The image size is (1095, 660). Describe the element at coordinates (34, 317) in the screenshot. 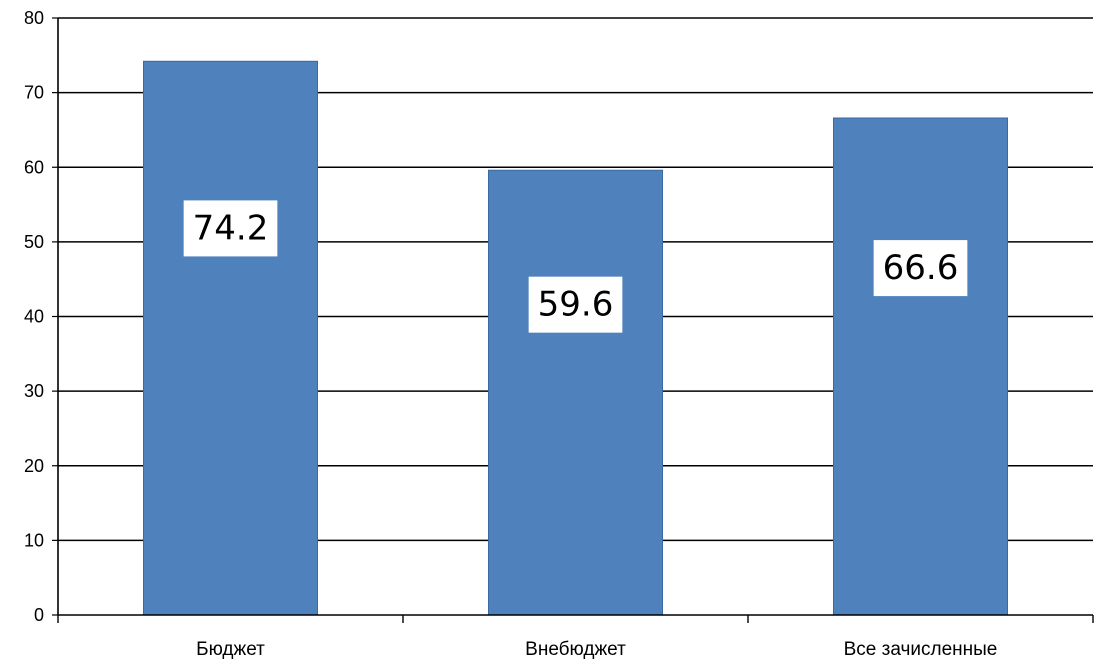

I see `y-tick-label: 40` at that location.